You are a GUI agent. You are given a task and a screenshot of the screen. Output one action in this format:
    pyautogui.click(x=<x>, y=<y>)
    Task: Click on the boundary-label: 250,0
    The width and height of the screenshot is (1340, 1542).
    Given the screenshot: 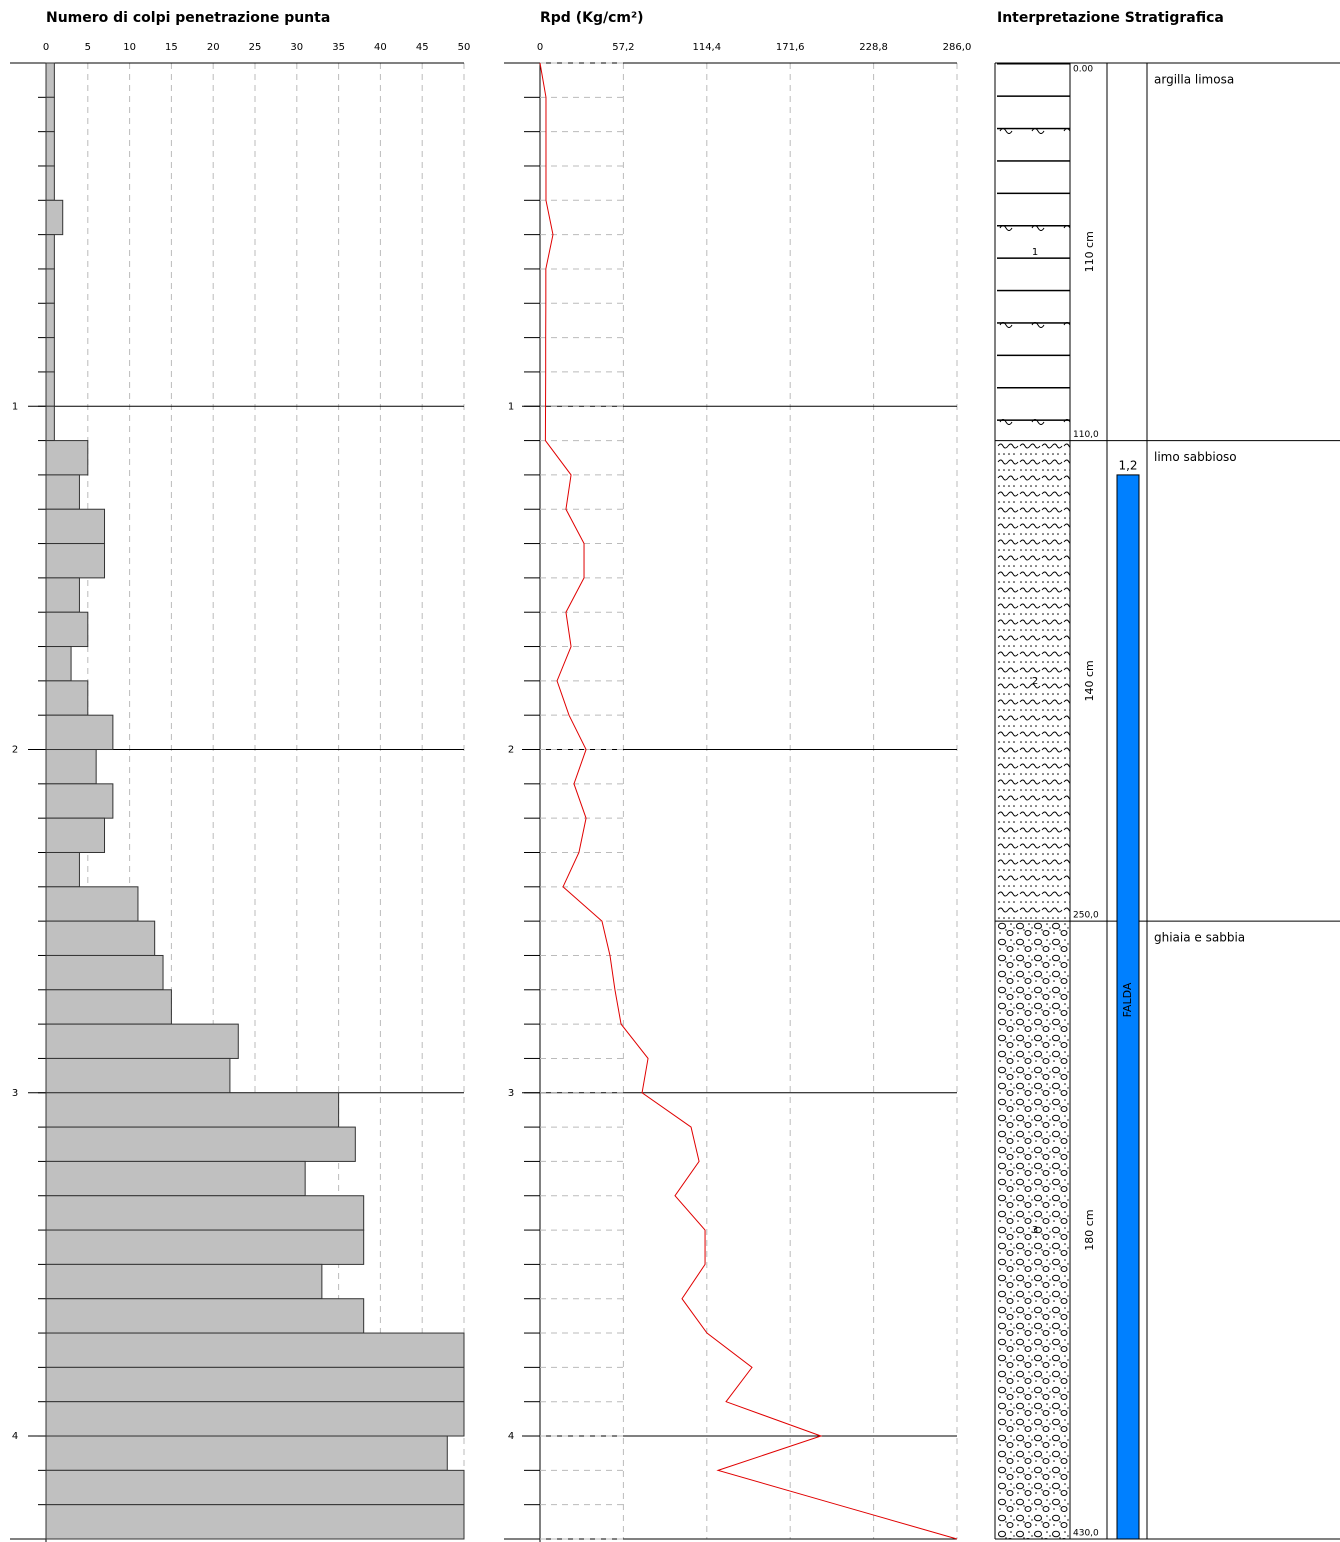 What is the action you would take?
    pyautogui.click(x=1086, y=916)
    